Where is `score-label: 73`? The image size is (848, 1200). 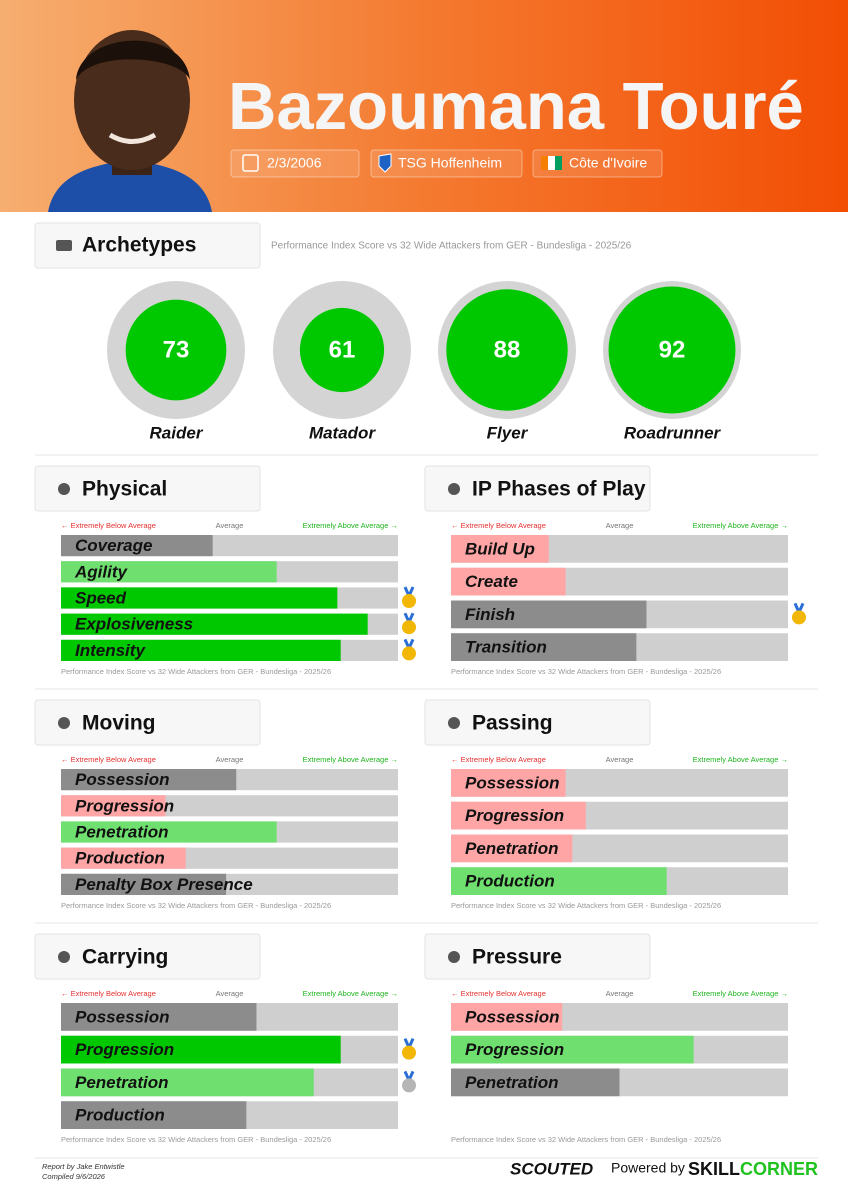 score-label: 73 is located at coordinates (176, 349).